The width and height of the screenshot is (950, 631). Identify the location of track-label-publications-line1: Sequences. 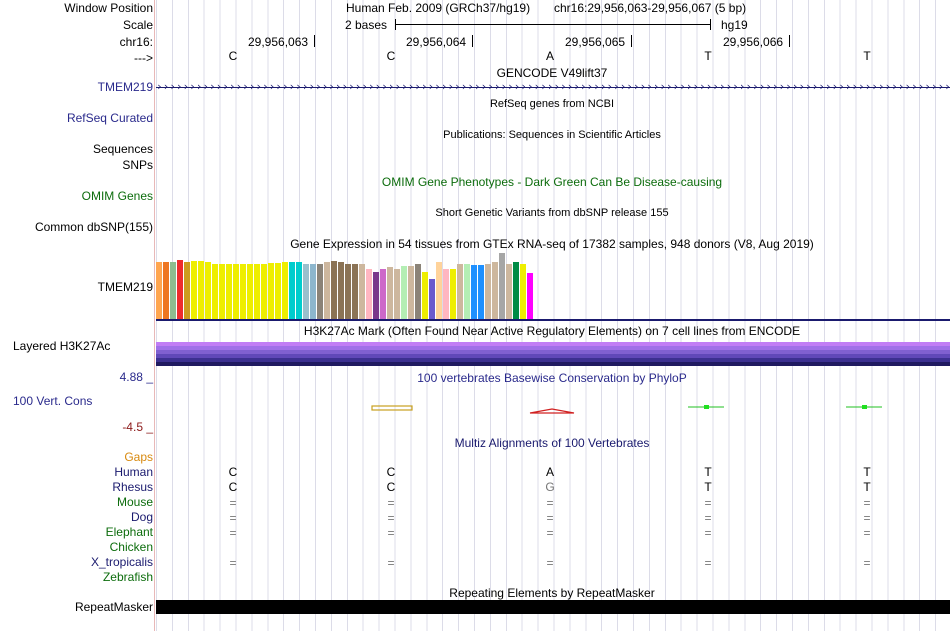
(122, 149).